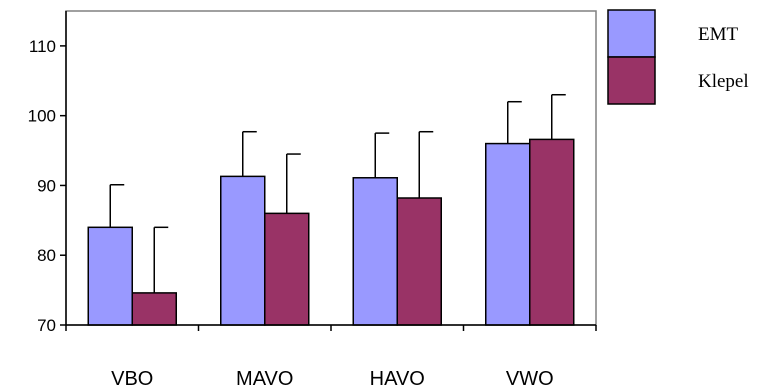  I want to click on bar-emt-mavo, so click(243, 250).